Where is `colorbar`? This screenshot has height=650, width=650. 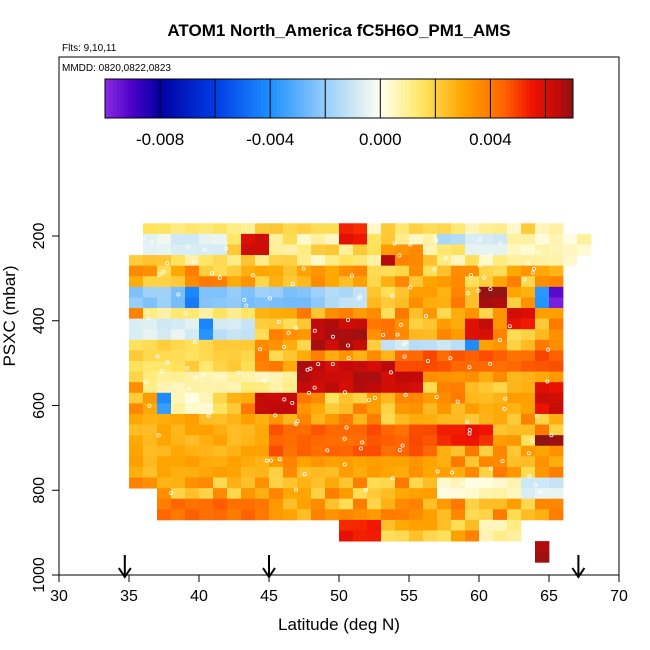
colorbar is located at coordinates (339, 98).